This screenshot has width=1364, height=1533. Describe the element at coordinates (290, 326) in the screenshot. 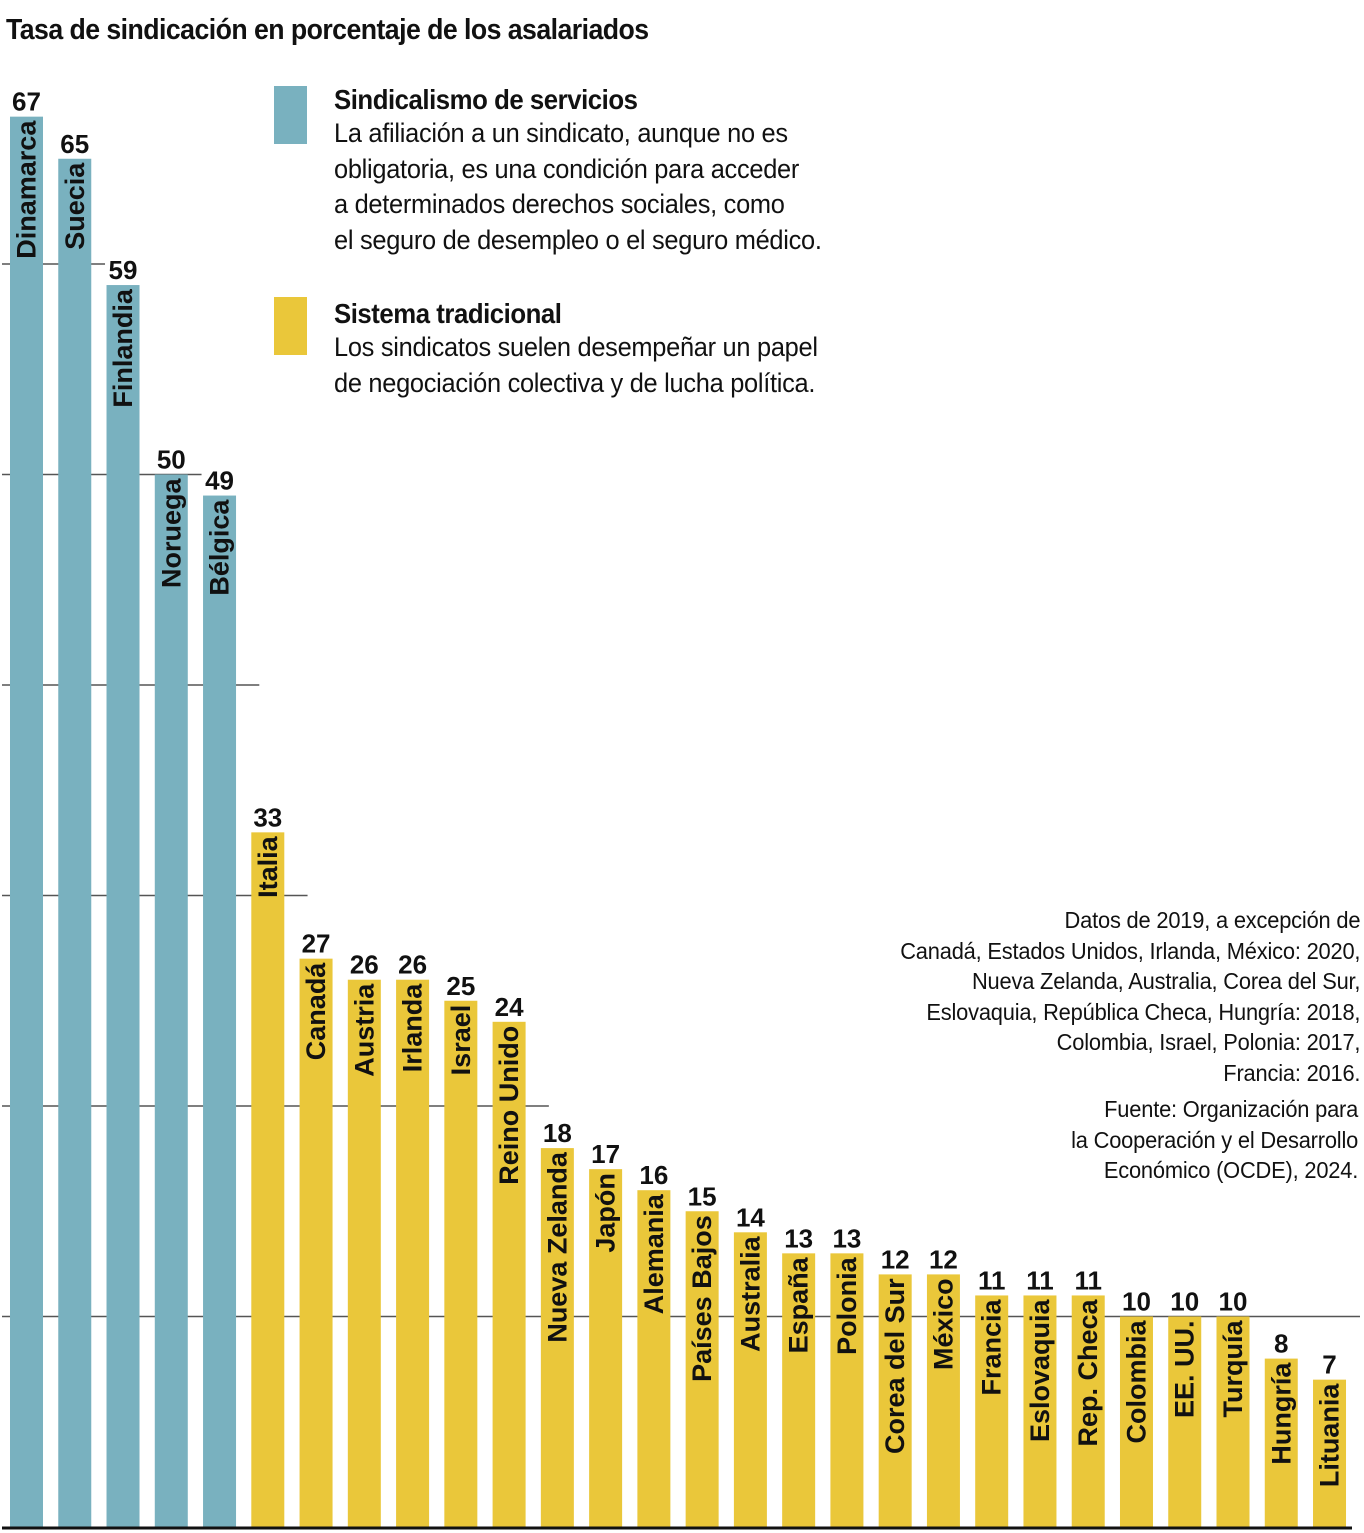

I see `legend-swatch-tradicional` at that location.